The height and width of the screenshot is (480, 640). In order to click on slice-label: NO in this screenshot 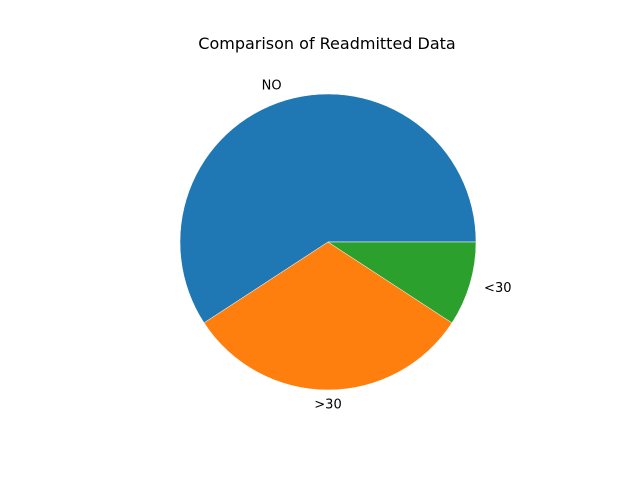, I will do `click(272, 85)`.